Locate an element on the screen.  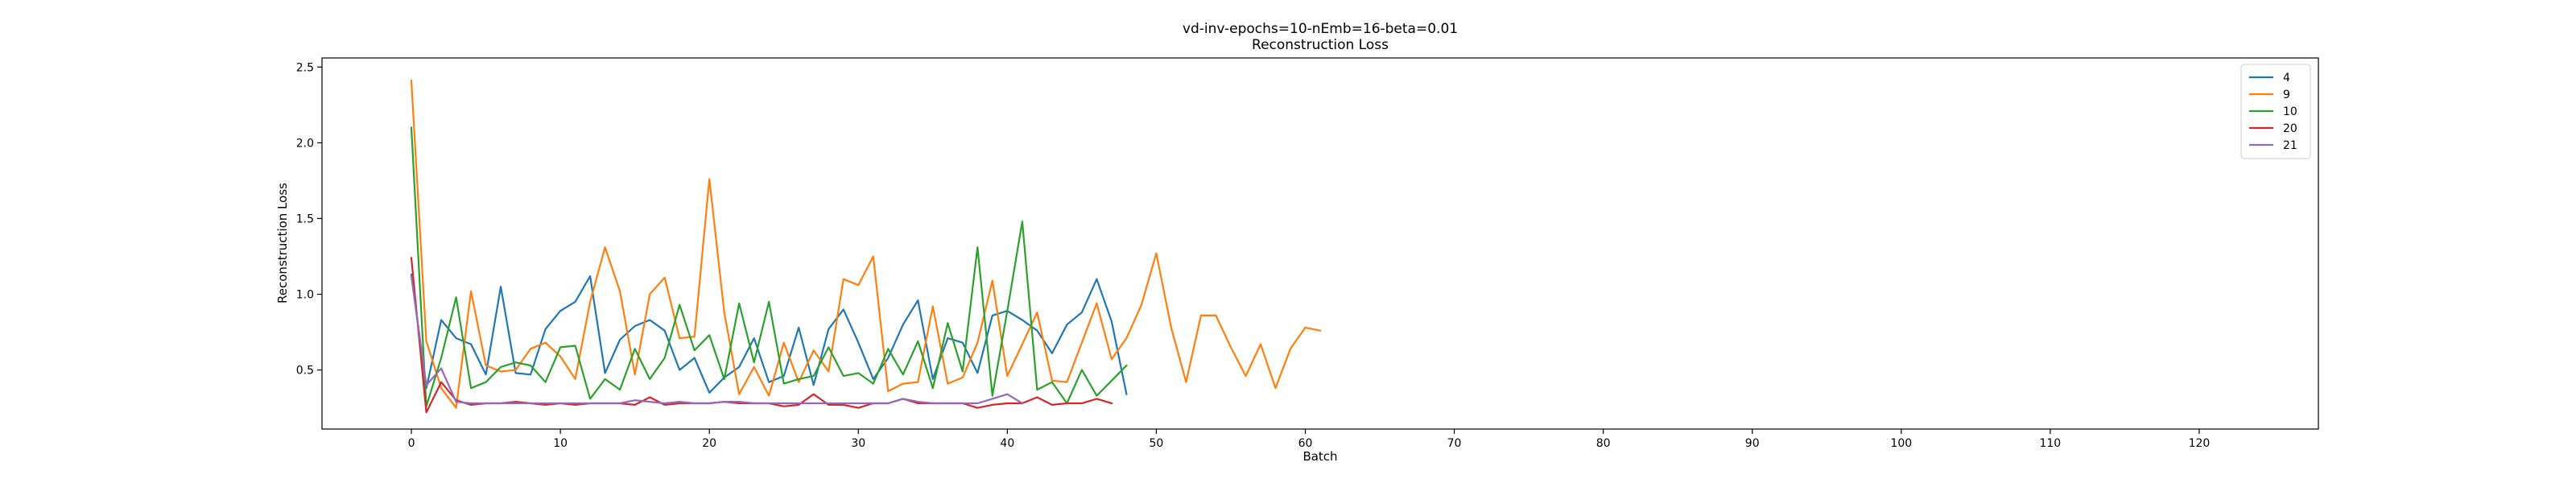
x-tick-label: 90 is located at coordinates (1752, 443).